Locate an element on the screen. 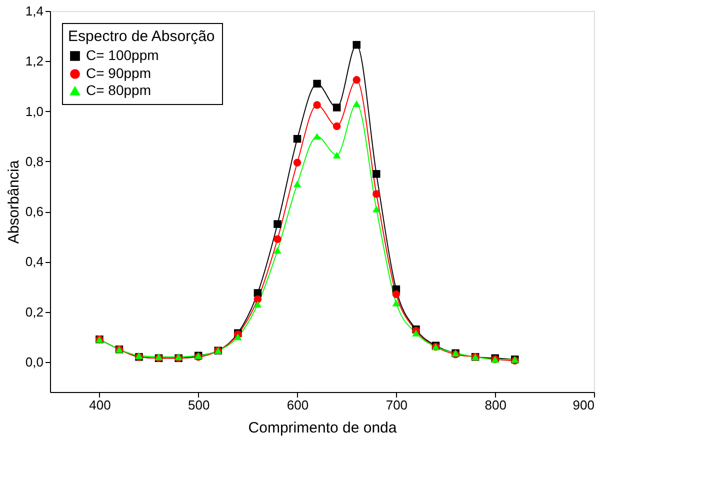 This screenshot has width=707, height=478. x-tick-label: 500 is located at coordinates (199, 405).